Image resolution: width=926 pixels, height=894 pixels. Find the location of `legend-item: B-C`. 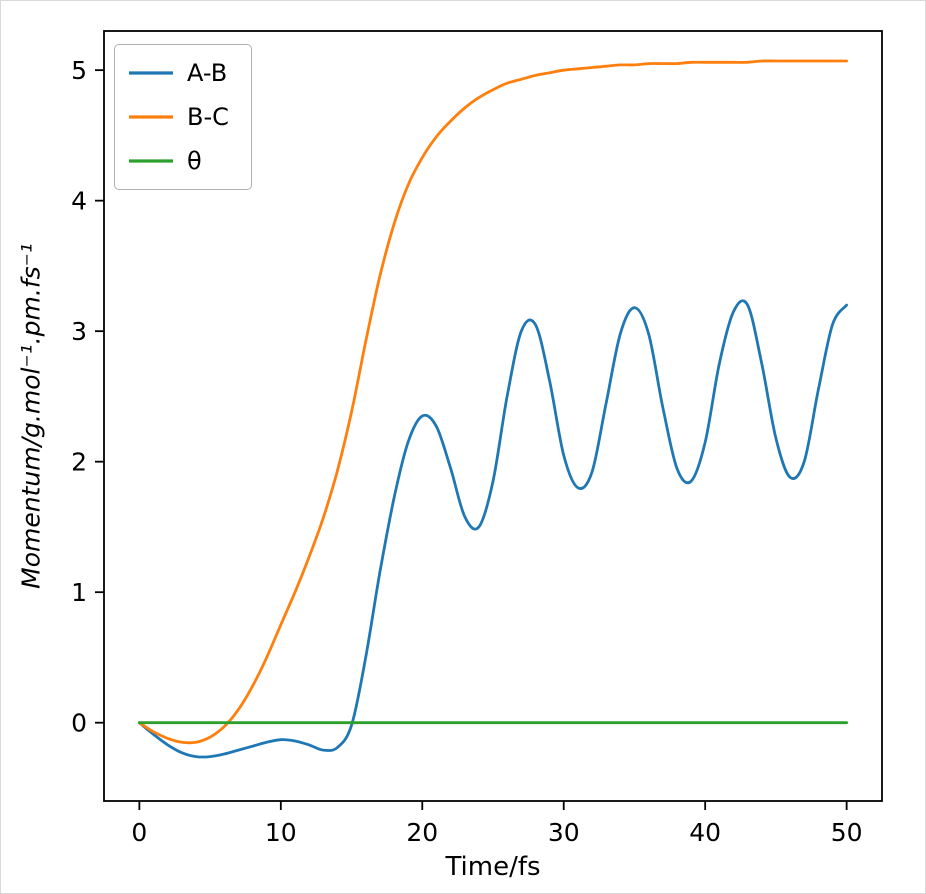

legend-item: B-C is located at coordinates (179, 117).